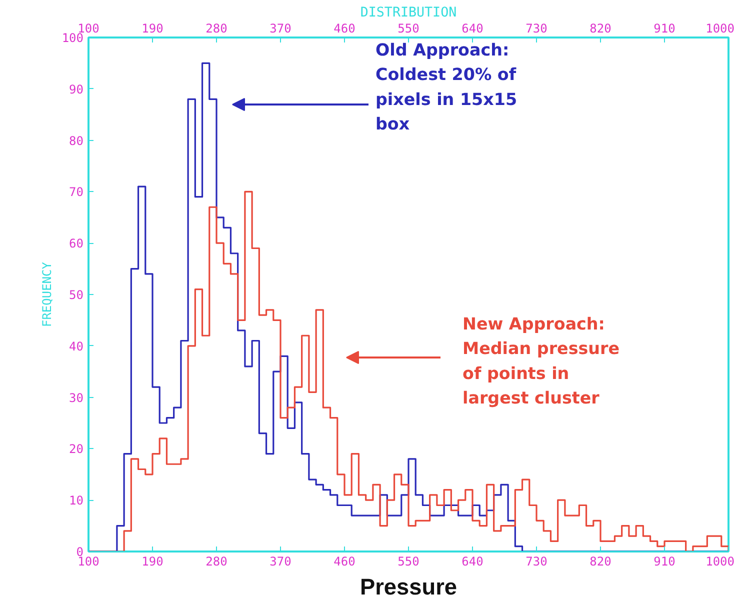 The height and width of the screenshot is (606, 734). Describe the element at coordinates (76, 346) in the screenshot. I see `y-tick-label: 40` at that location.